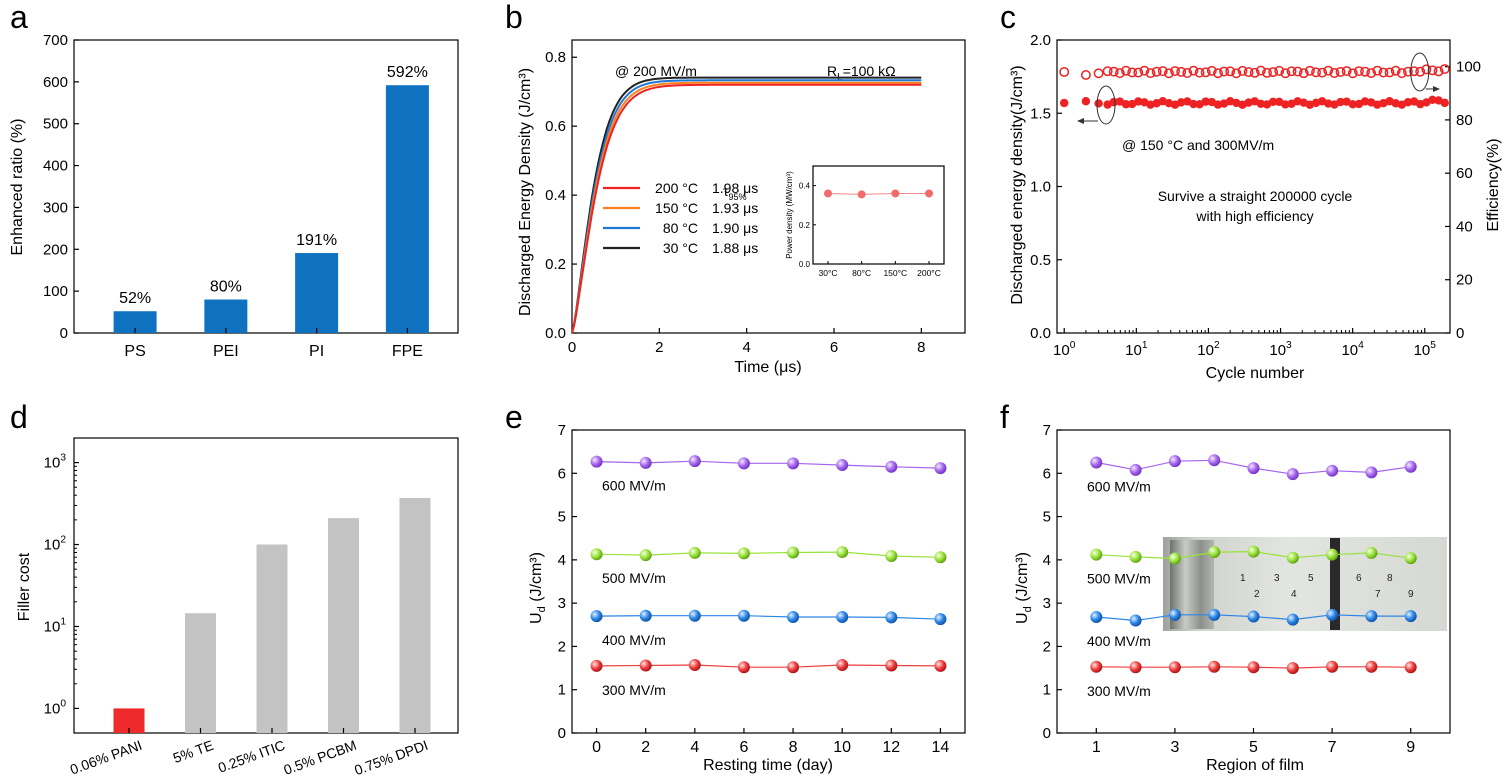 This screenshot has width=1509, height=776. I want to click on panel-f-ytick-4-label: 4, so click(1047, 560).